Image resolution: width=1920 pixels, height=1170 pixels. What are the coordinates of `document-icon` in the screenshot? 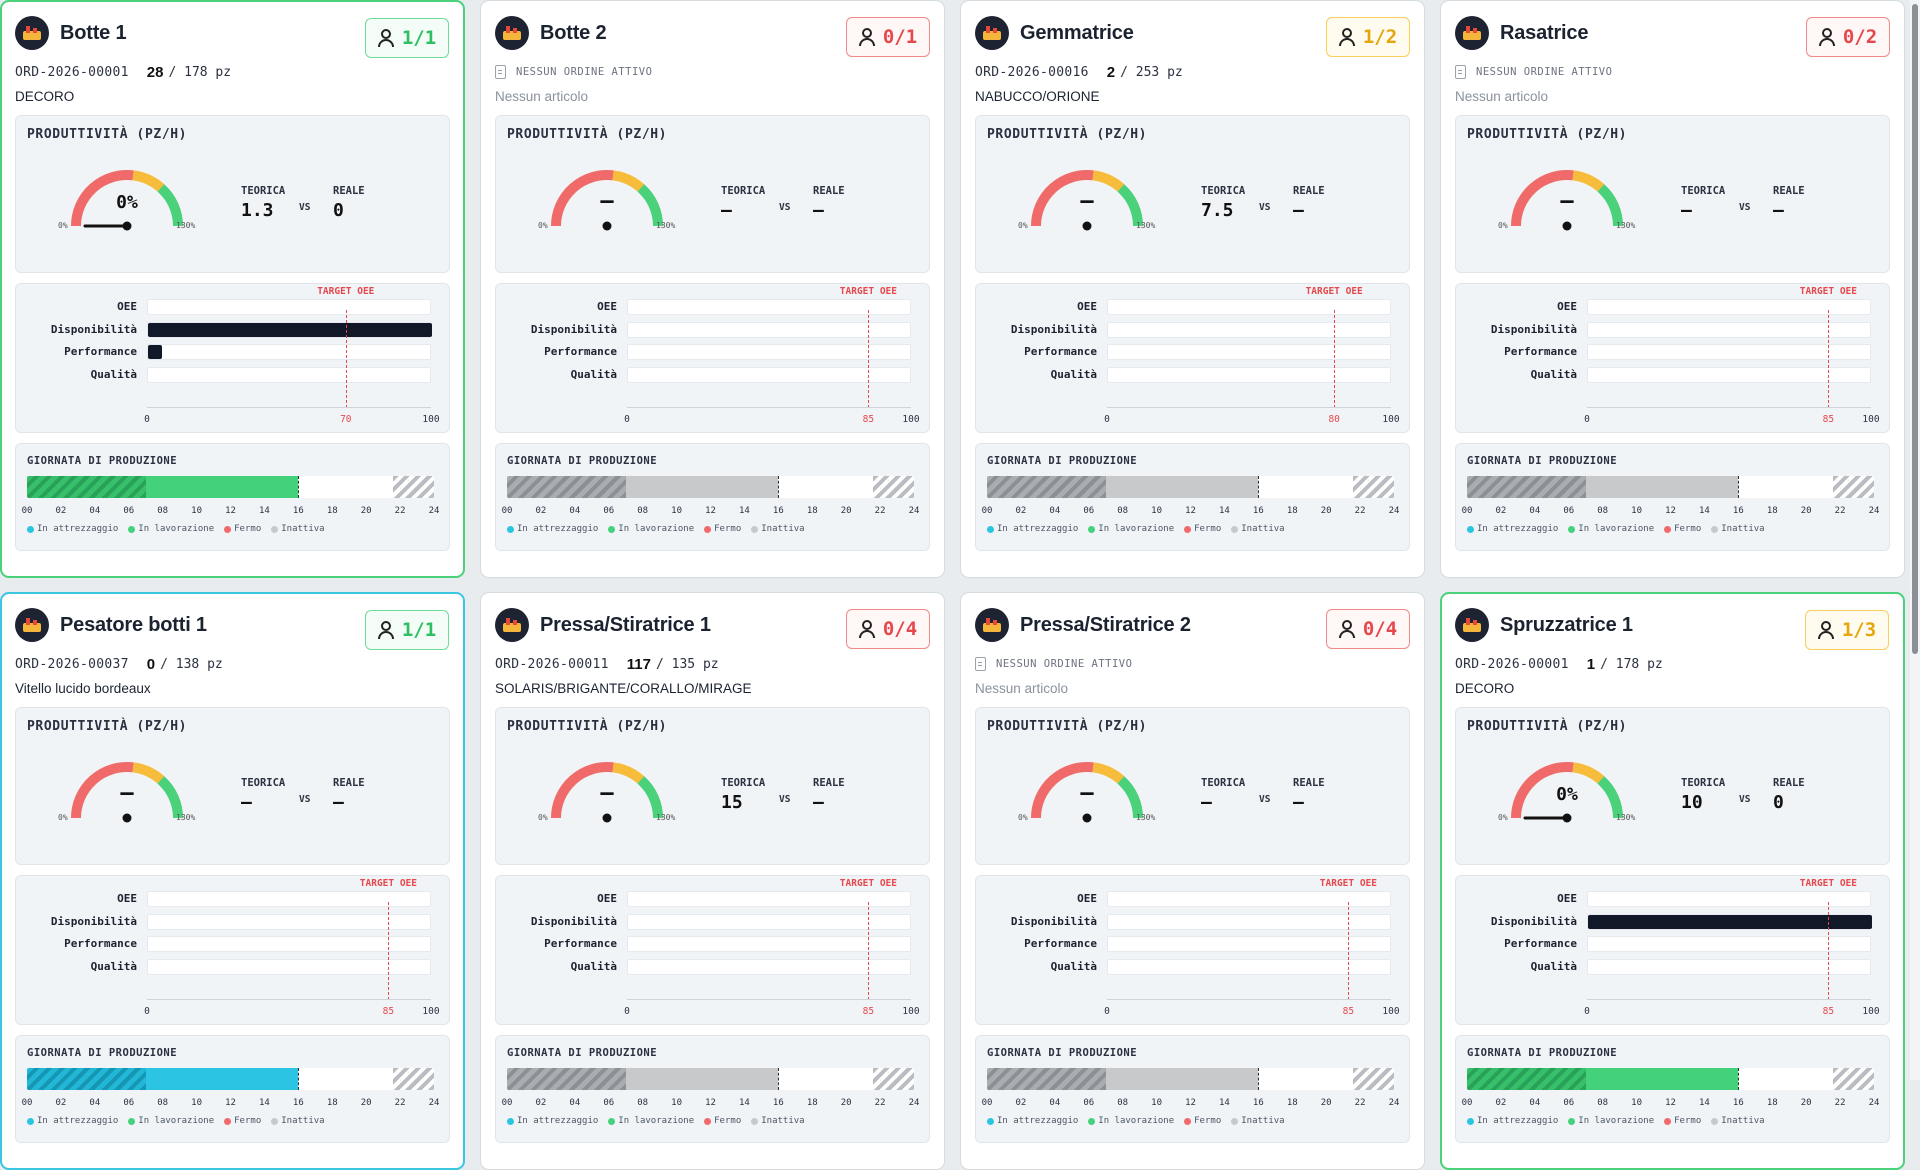 It's located at (500, 72).